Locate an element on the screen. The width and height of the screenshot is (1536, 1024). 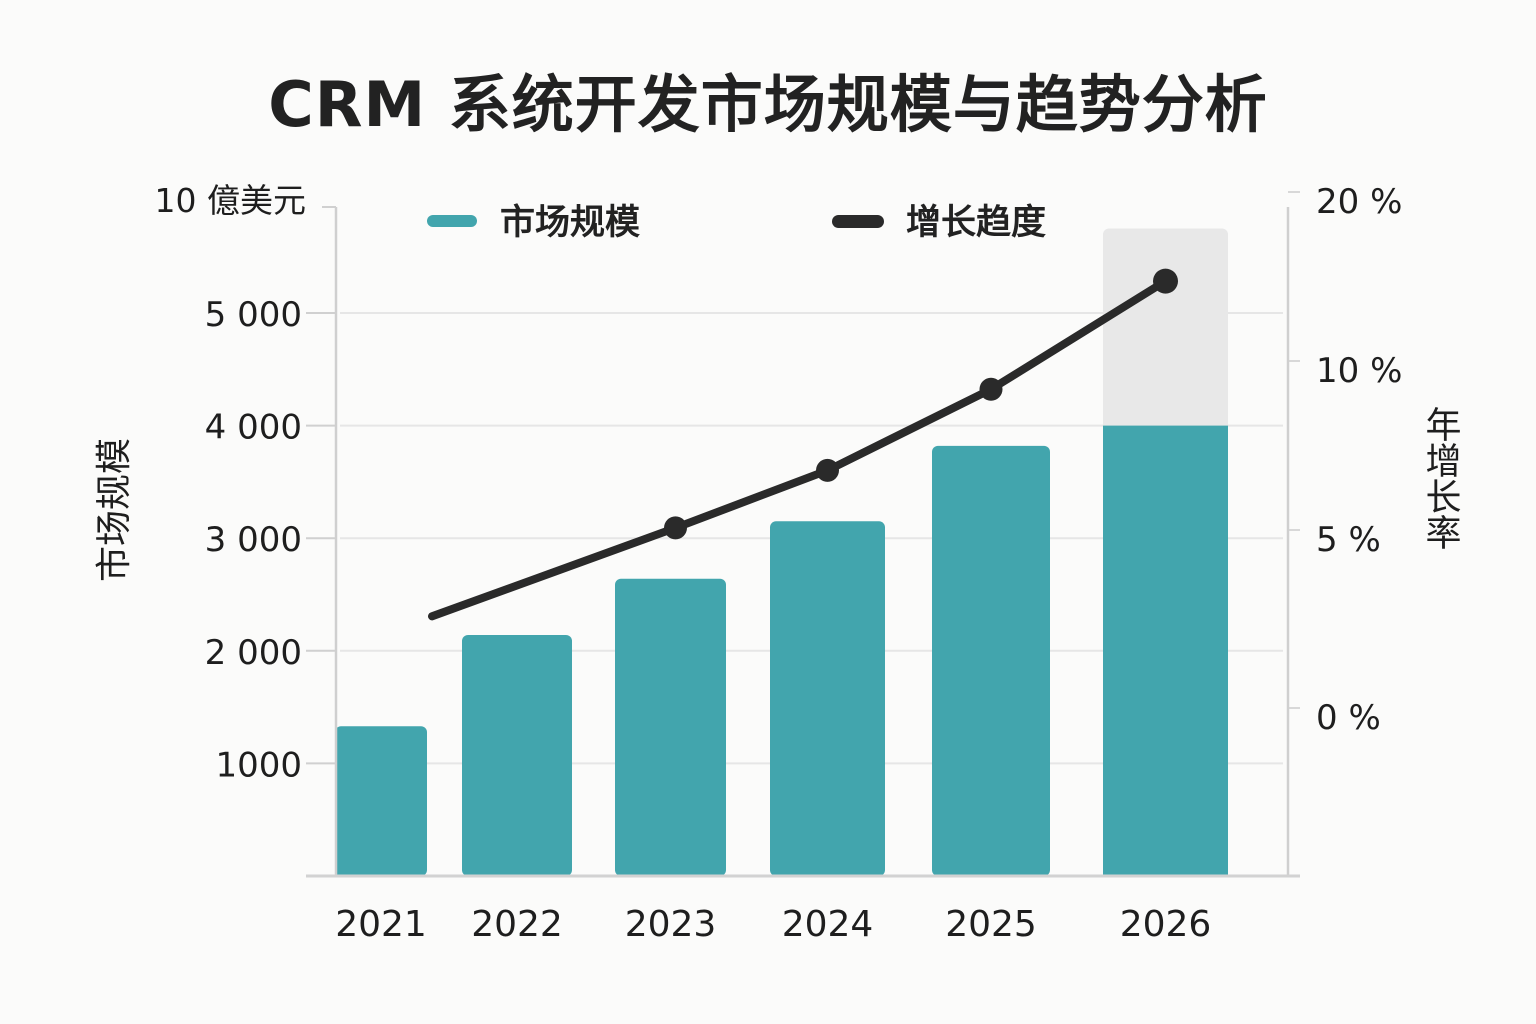
right-axis-title: 年增长率 is located at coordinates (1440, 478).